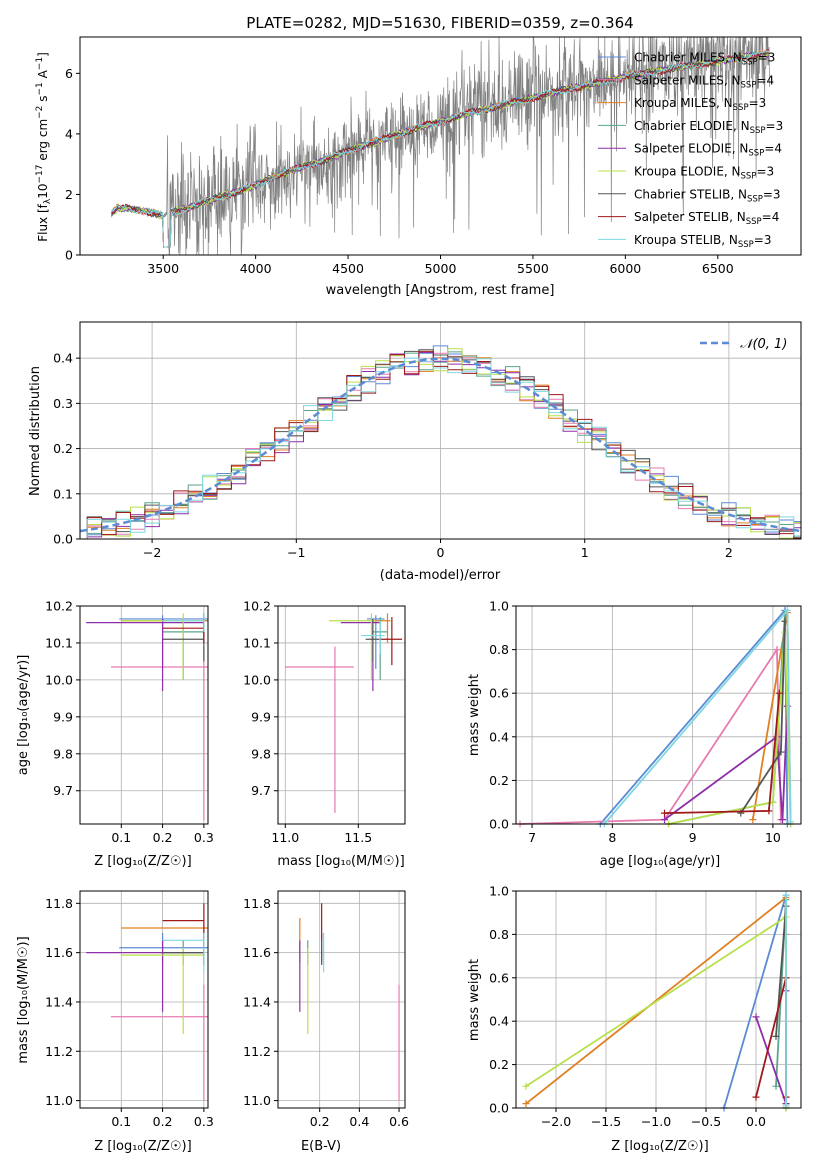 Image resolution: width=819 pixels, height=1170 pixels. Describe the element at coordinates (257, 679) in the screenshot. I see `y-tick-label: 10.0` at that location.